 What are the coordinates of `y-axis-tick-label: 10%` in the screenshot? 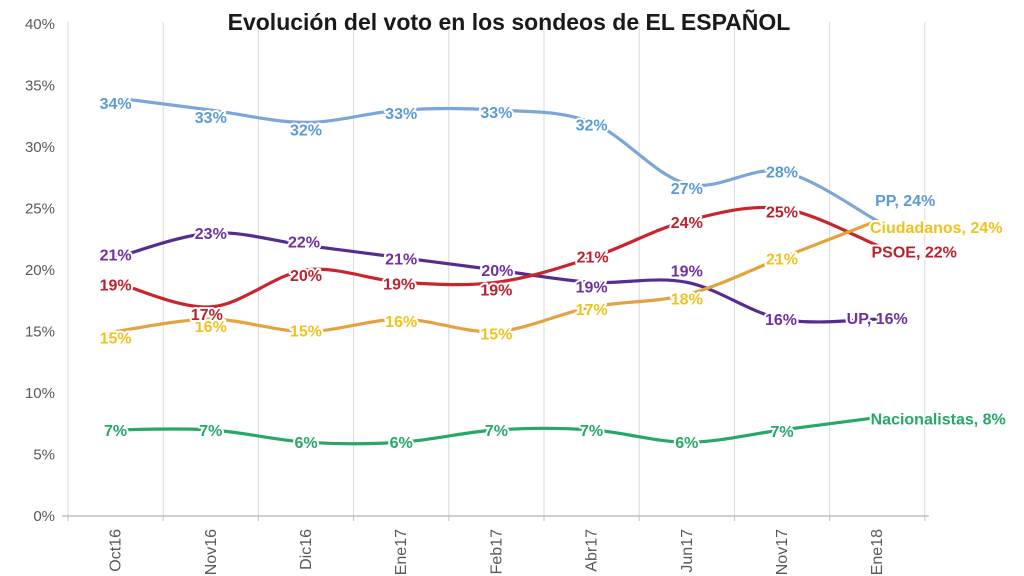 It's located at (40, 393).